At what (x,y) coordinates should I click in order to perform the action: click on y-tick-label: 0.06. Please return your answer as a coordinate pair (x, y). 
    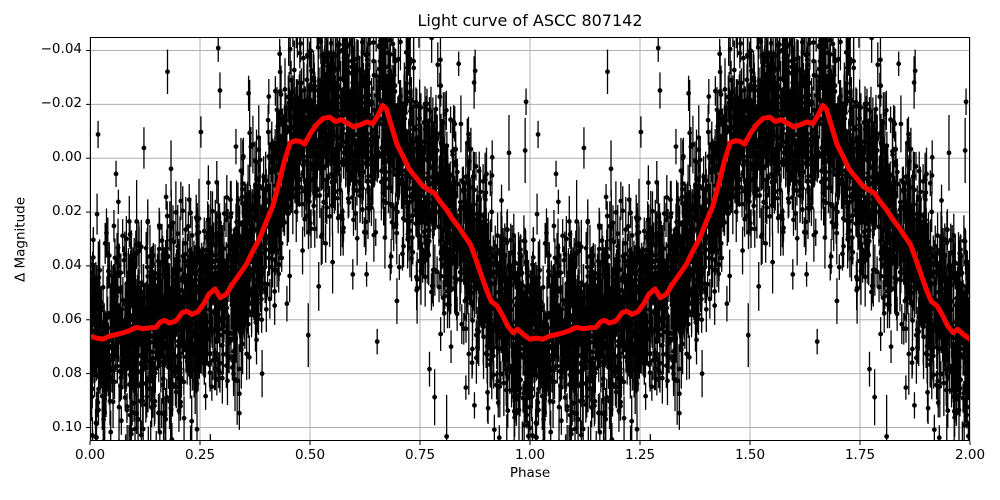
    Looking at the image, I should click on (66, 318).